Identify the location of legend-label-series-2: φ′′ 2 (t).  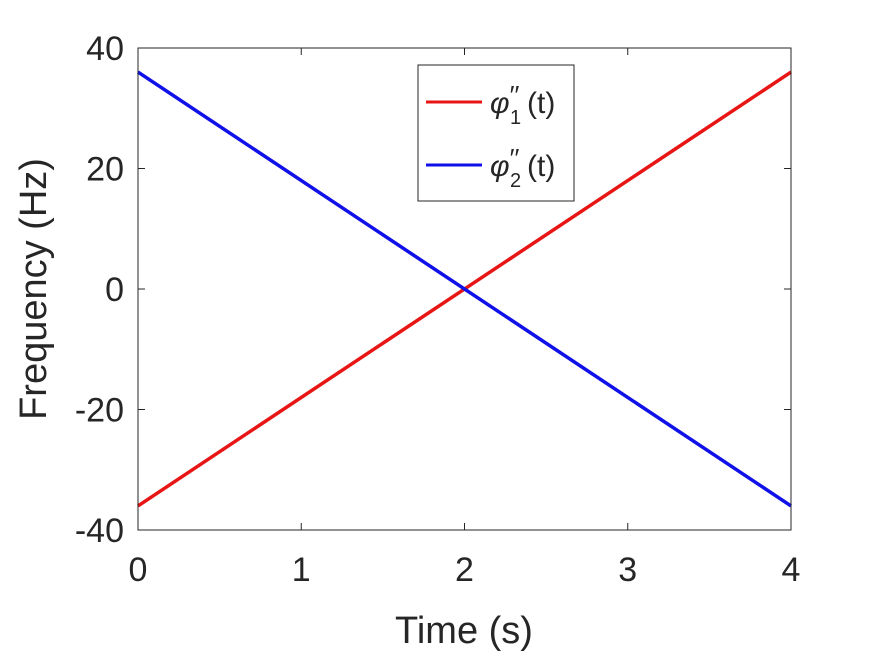
(522, 167).